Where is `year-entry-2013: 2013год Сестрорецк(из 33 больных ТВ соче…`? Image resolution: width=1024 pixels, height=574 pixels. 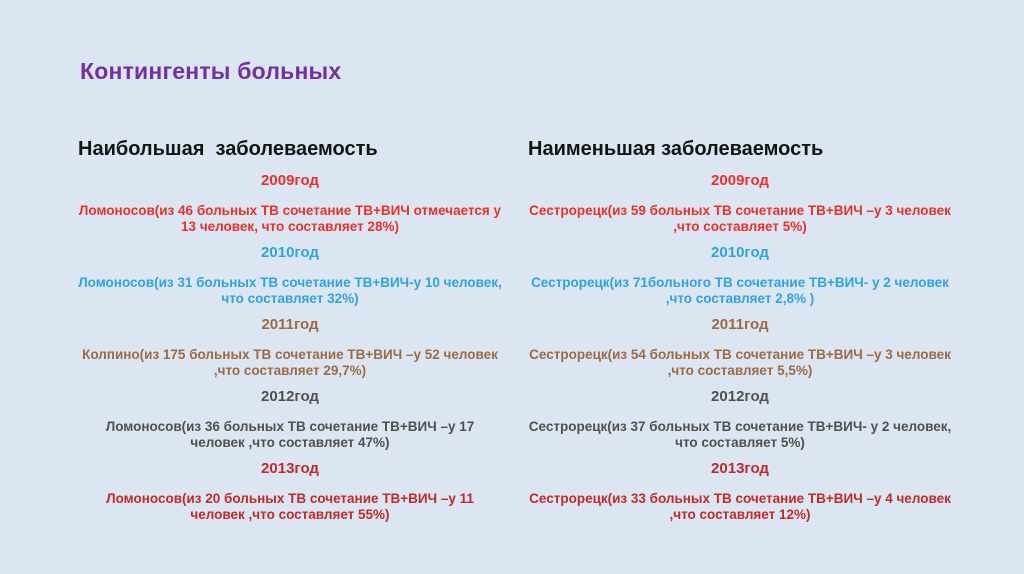 year-entry-2013: 2013год Сестрорецк(из 33 больных ТВ соче… is located at coordinates (740, 492).